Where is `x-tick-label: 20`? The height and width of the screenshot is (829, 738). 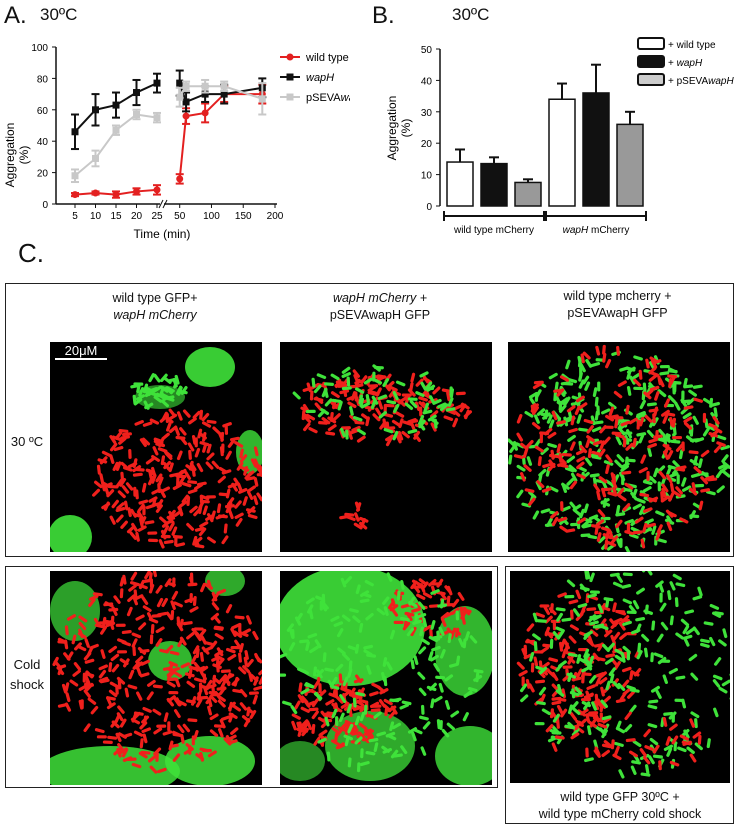 x-tick-label: 20 is located at coordinates (137, 216).